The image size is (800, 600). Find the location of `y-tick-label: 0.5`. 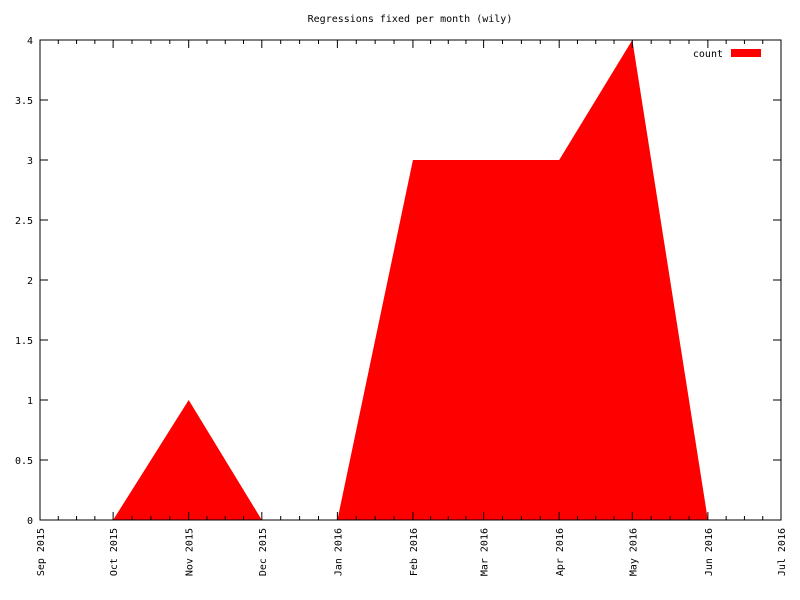

y-tick-label: 0.5 is located at coordinates (24, 461).